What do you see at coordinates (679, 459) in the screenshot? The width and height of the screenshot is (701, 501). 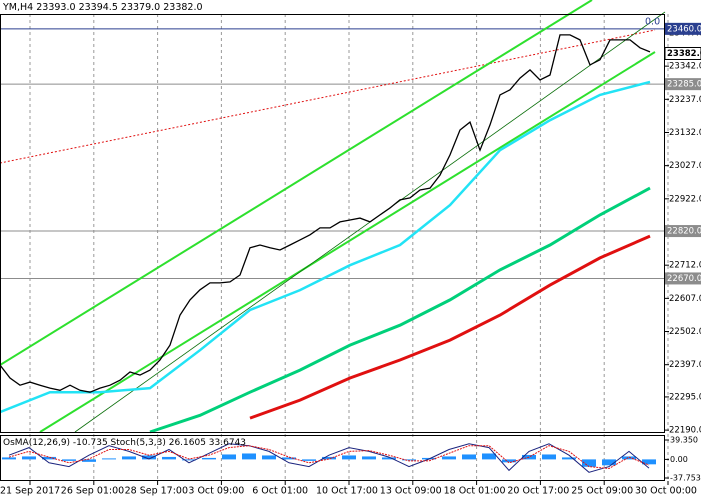 I see `osc-tick-label: 0.00` at bounding box center [679, 459].